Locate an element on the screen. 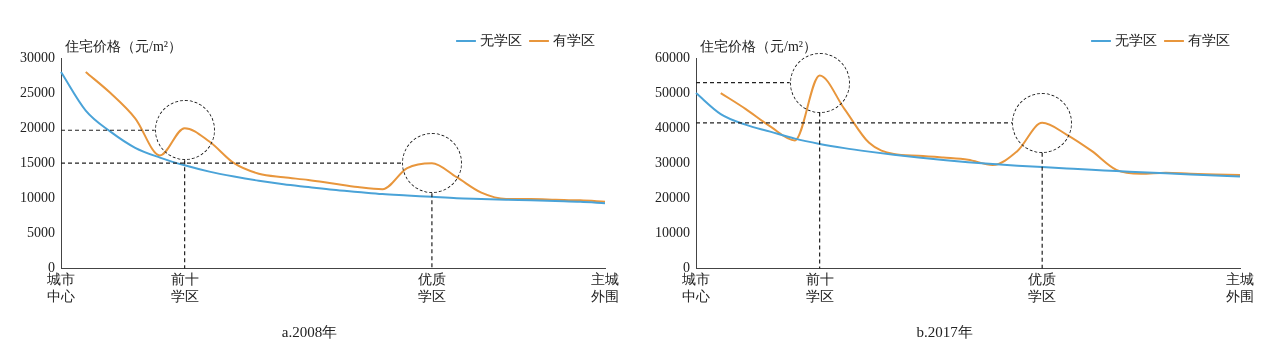 This screenshot has width=1267, height=345. y-tick-label: 50000 is located at coordinates (672, 92).